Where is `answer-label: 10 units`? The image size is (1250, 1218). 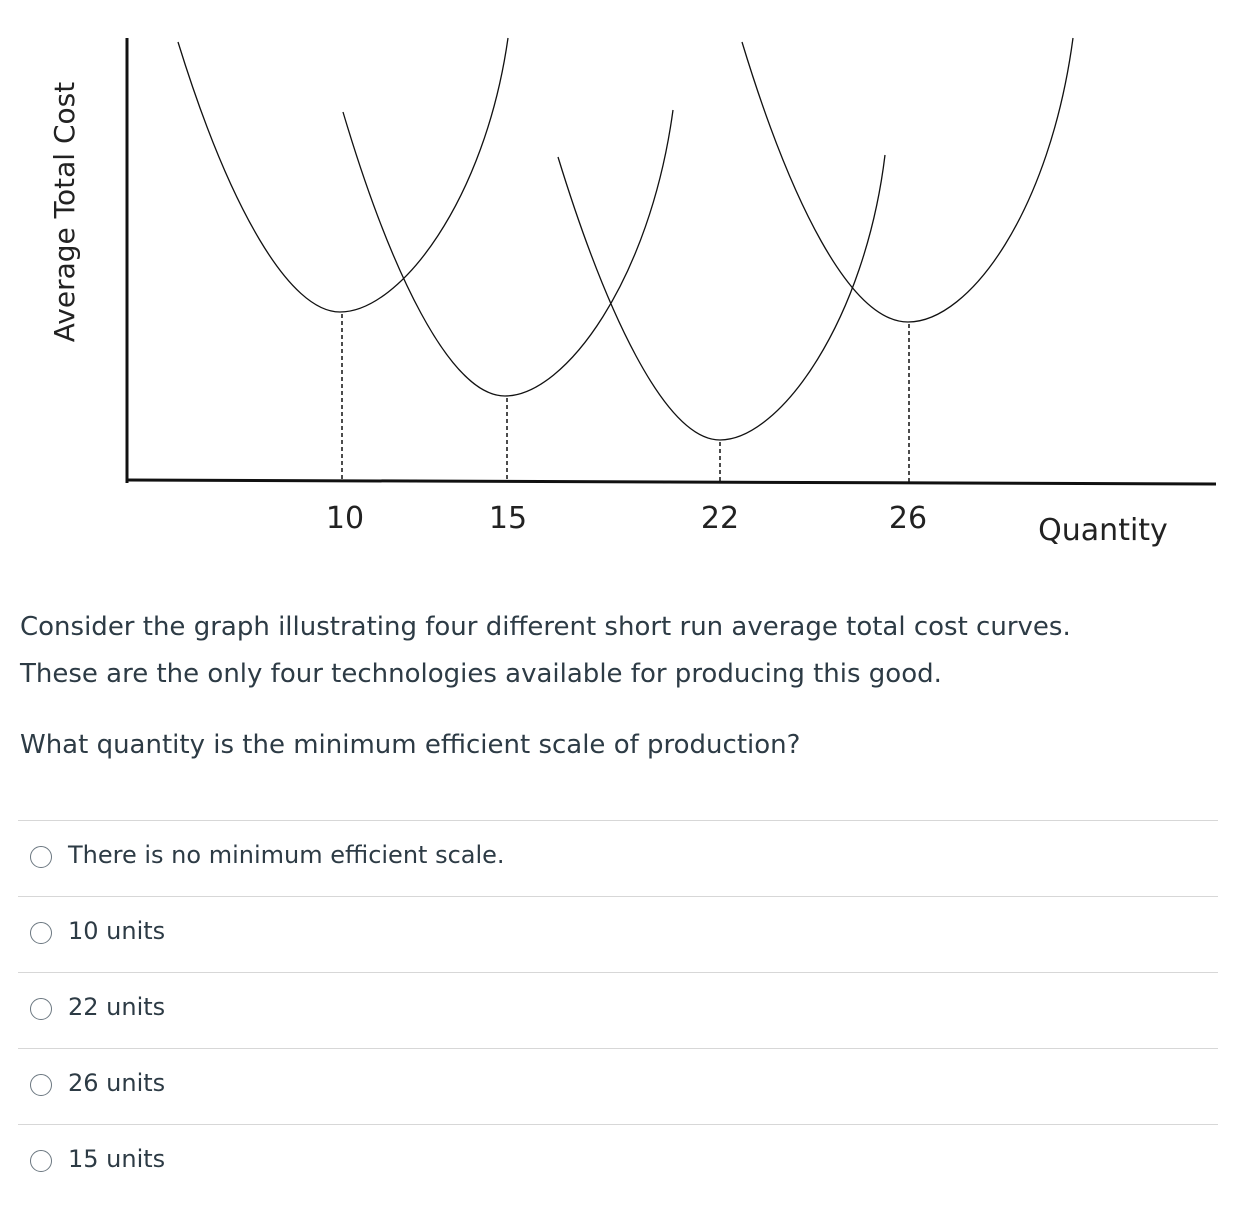 answer-label: 10 units is located at coordinates (117, 931).